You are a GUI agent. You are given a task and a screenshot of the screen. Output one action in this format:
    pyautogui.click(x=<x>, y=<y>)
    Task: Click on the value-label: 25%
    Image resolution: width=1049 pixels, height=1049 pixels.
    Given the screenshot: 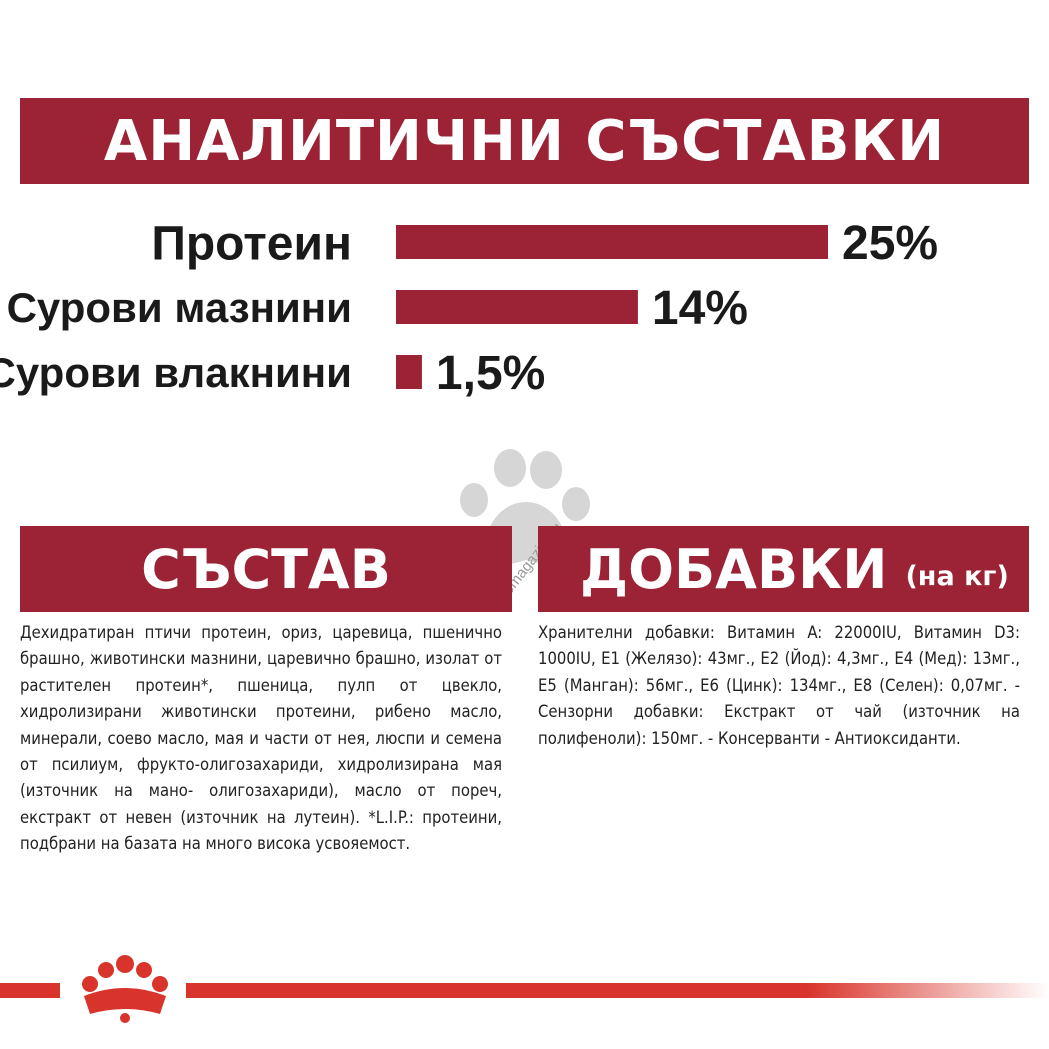 What is the action you would take?
    pyautogui.click(x=890, y=243)
    